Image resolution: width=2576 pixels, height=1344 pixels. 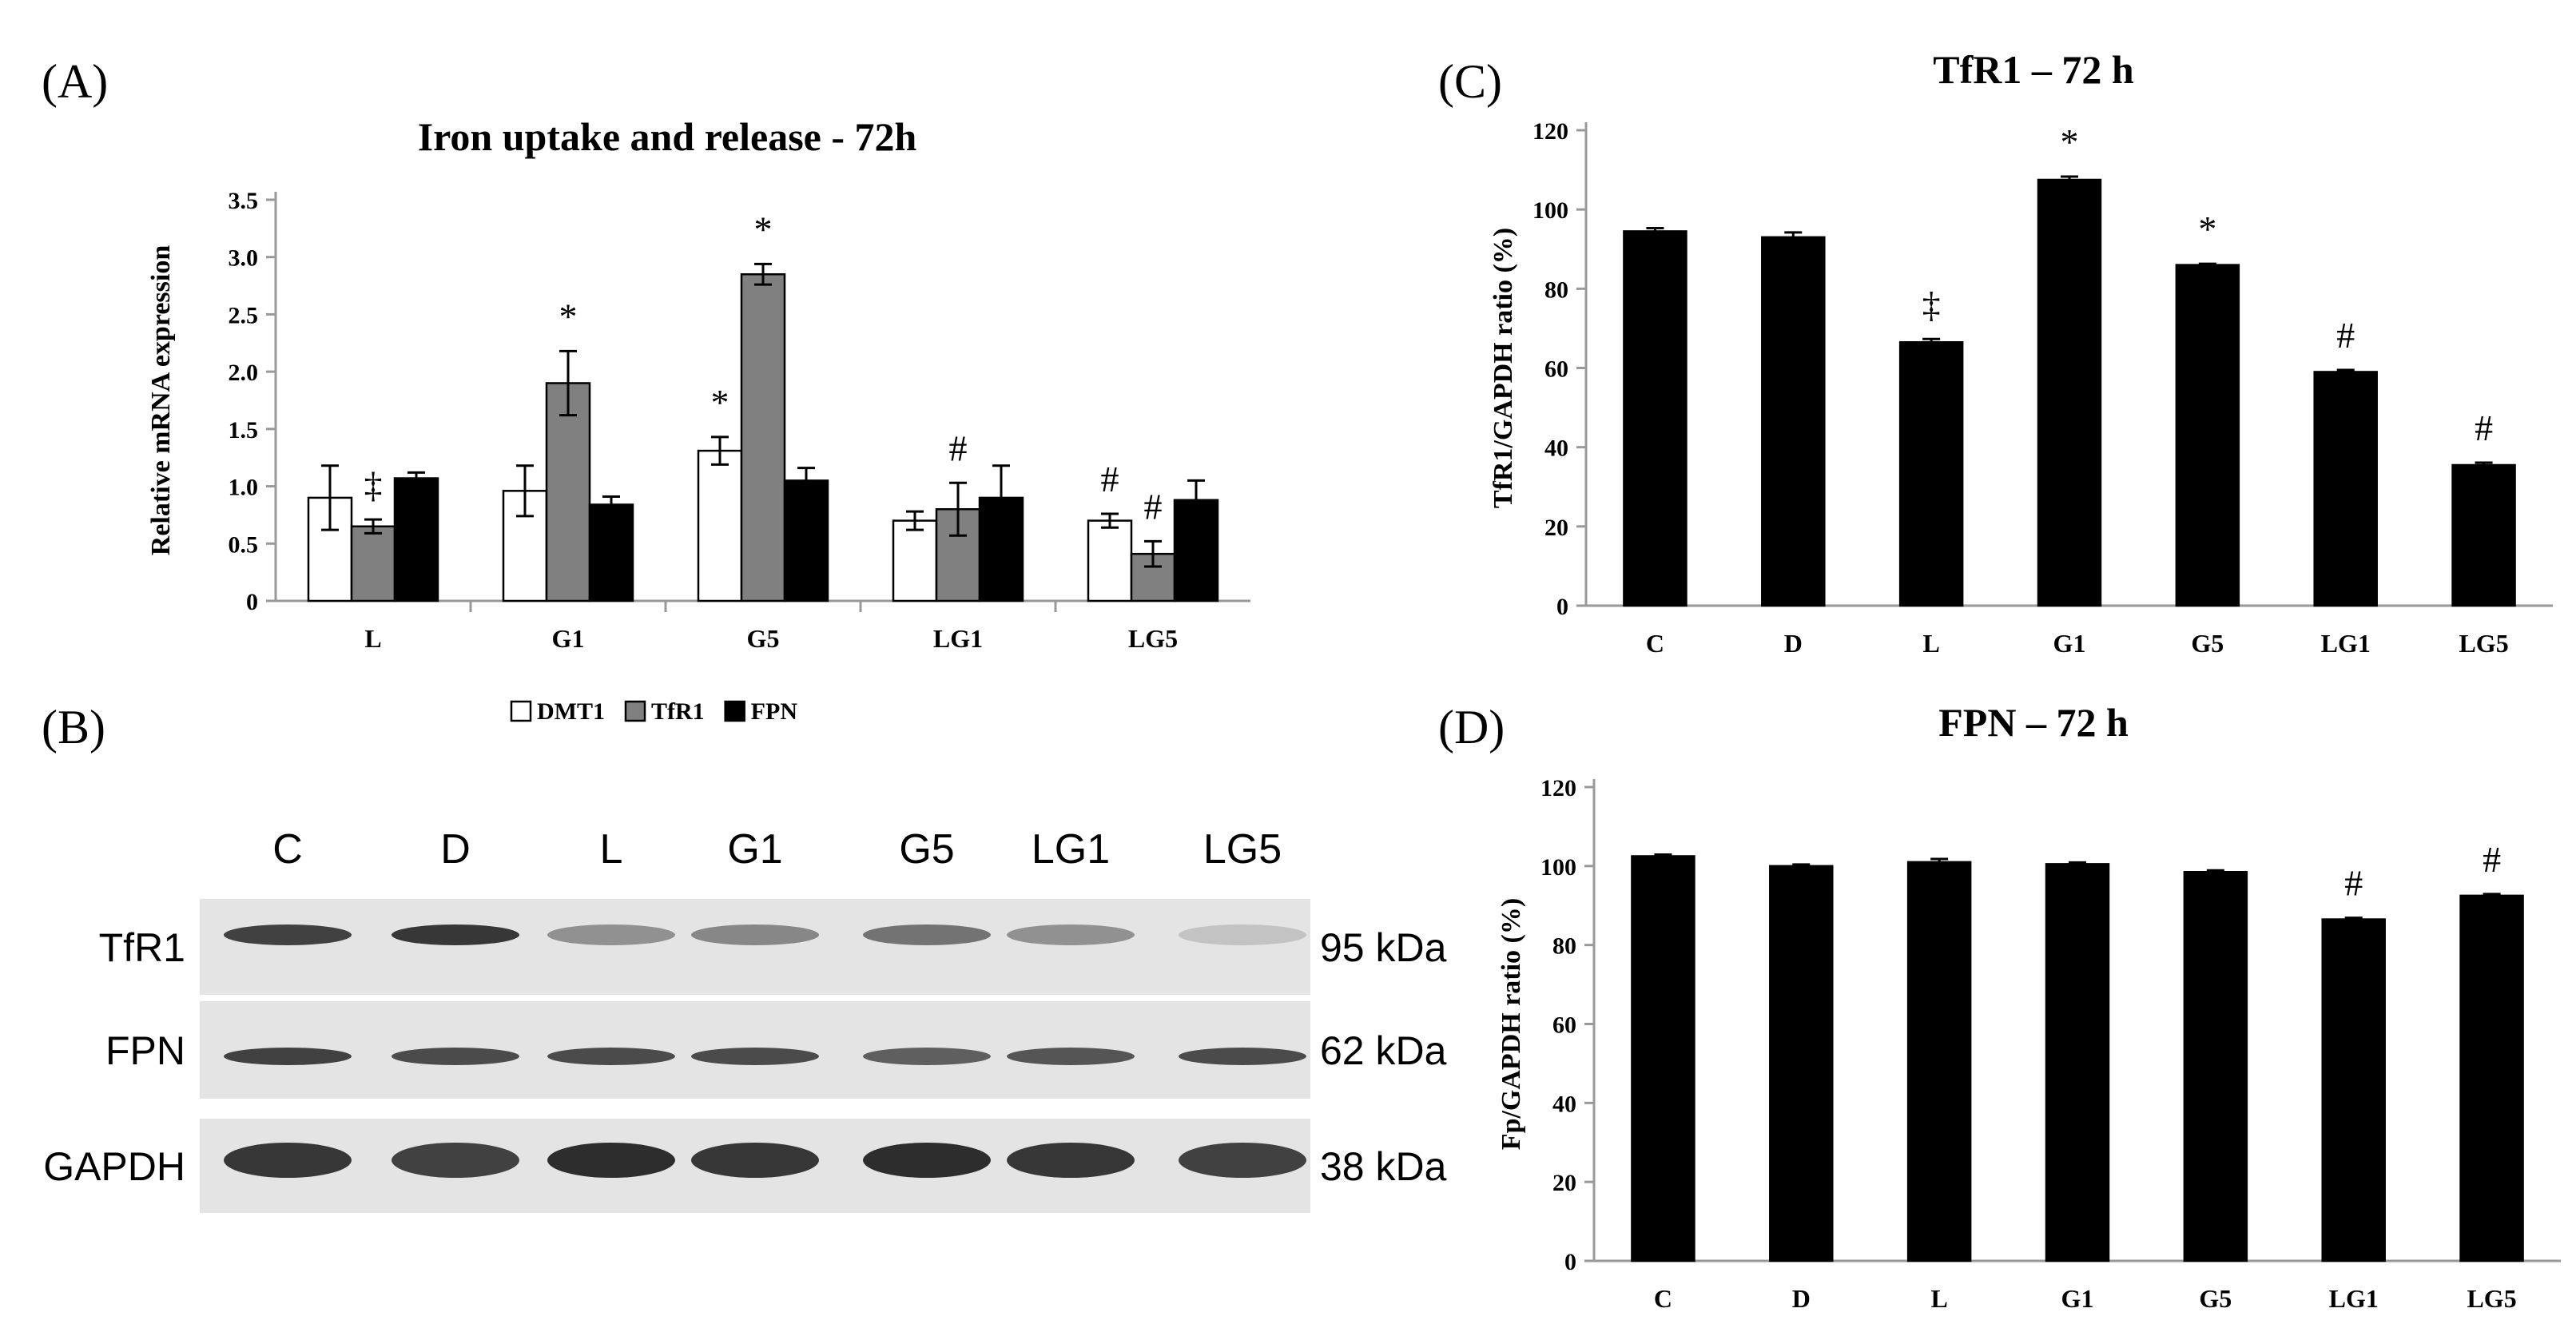 I want to click on panel-label-b: (B), so click(x=73, y=727).